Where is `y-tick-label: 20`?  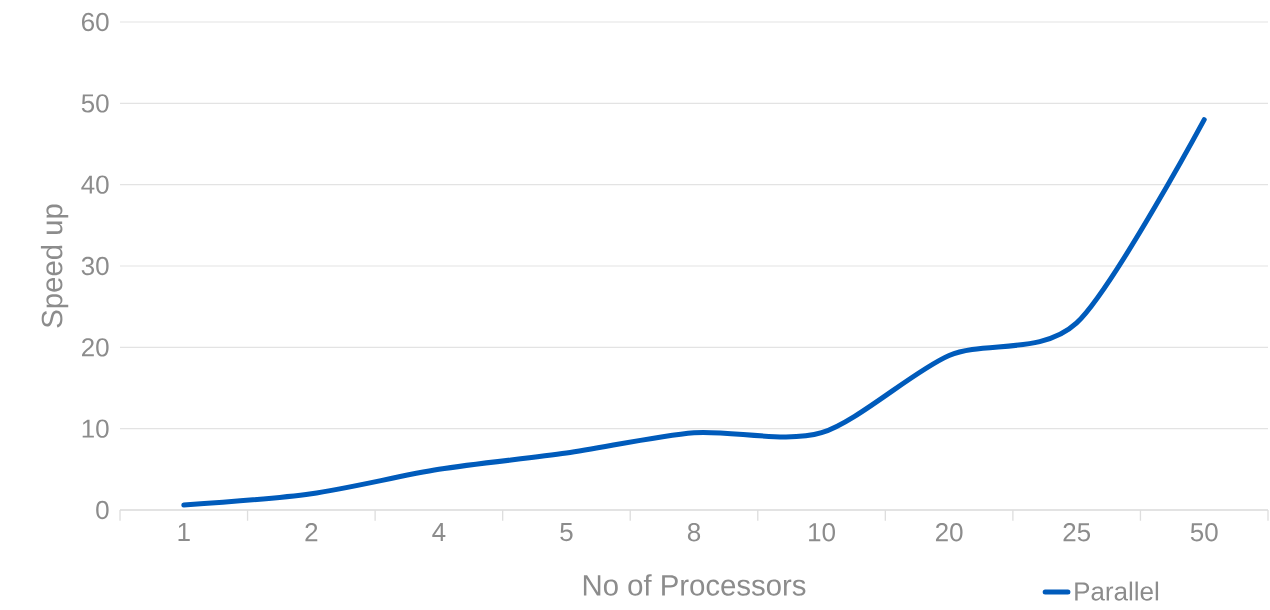 y-tick-label: 20 is located at coordinates (95, 347).